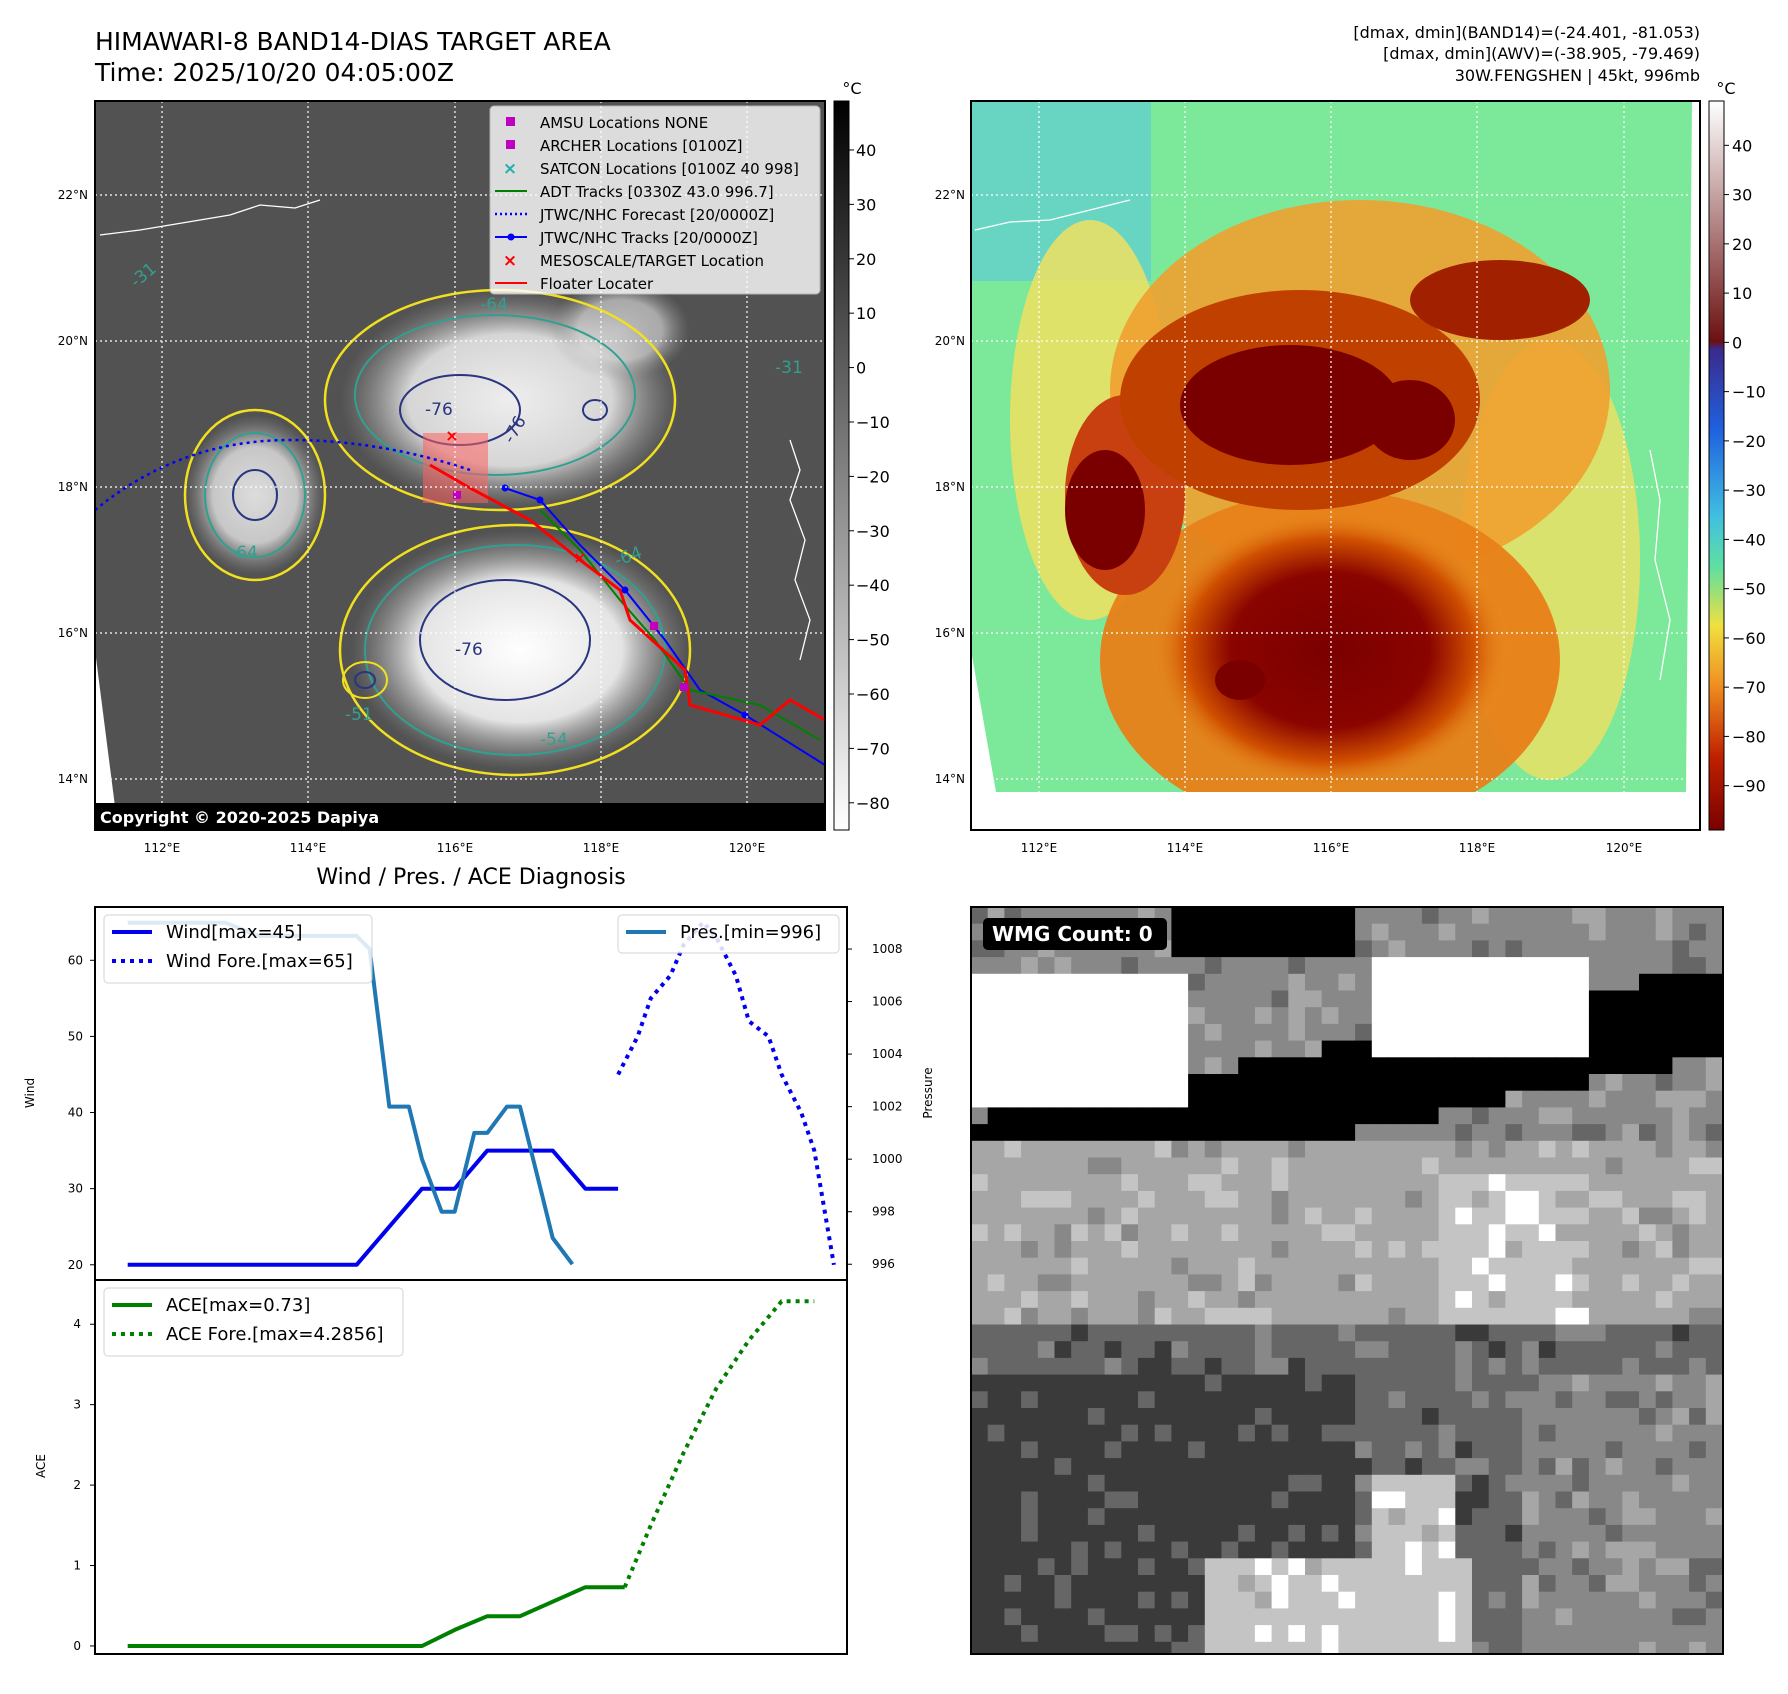 The width and height of the screenshot is (1788, 1694). I want to click on ir-lon-labels: 112°E 114°E 116°E 118°E 120°E, so click(455, 848).